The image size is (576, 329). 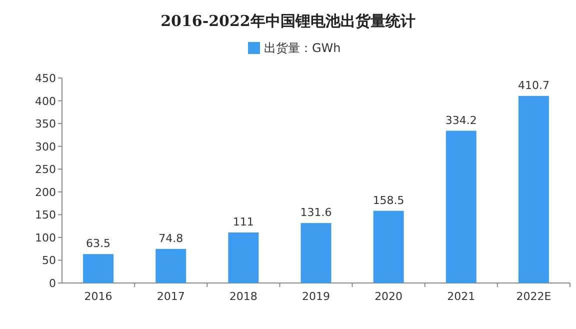 What do you see at coordinates (388, 296) in the screenshot?
I see `x-tick-label: 2020` at bounding box center [388, 296].